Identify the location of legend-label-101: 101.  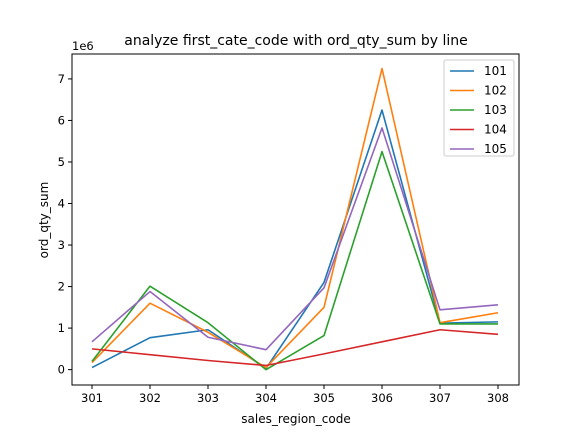
(495, 71).